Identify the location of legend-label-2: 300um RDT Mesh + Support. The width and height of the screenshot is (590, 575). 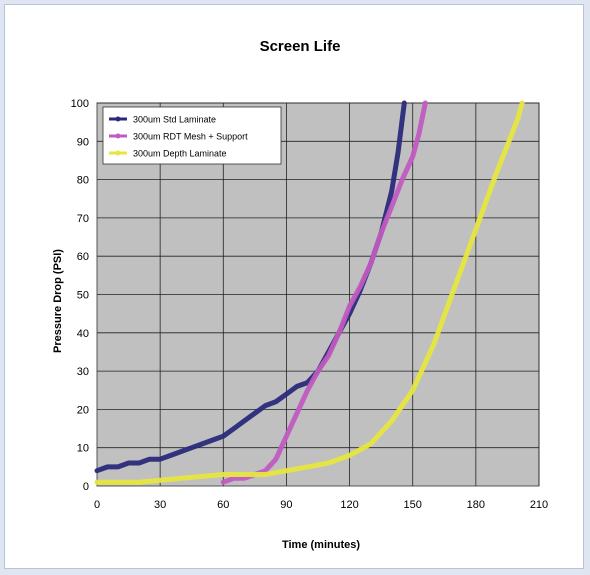
(190, 137).